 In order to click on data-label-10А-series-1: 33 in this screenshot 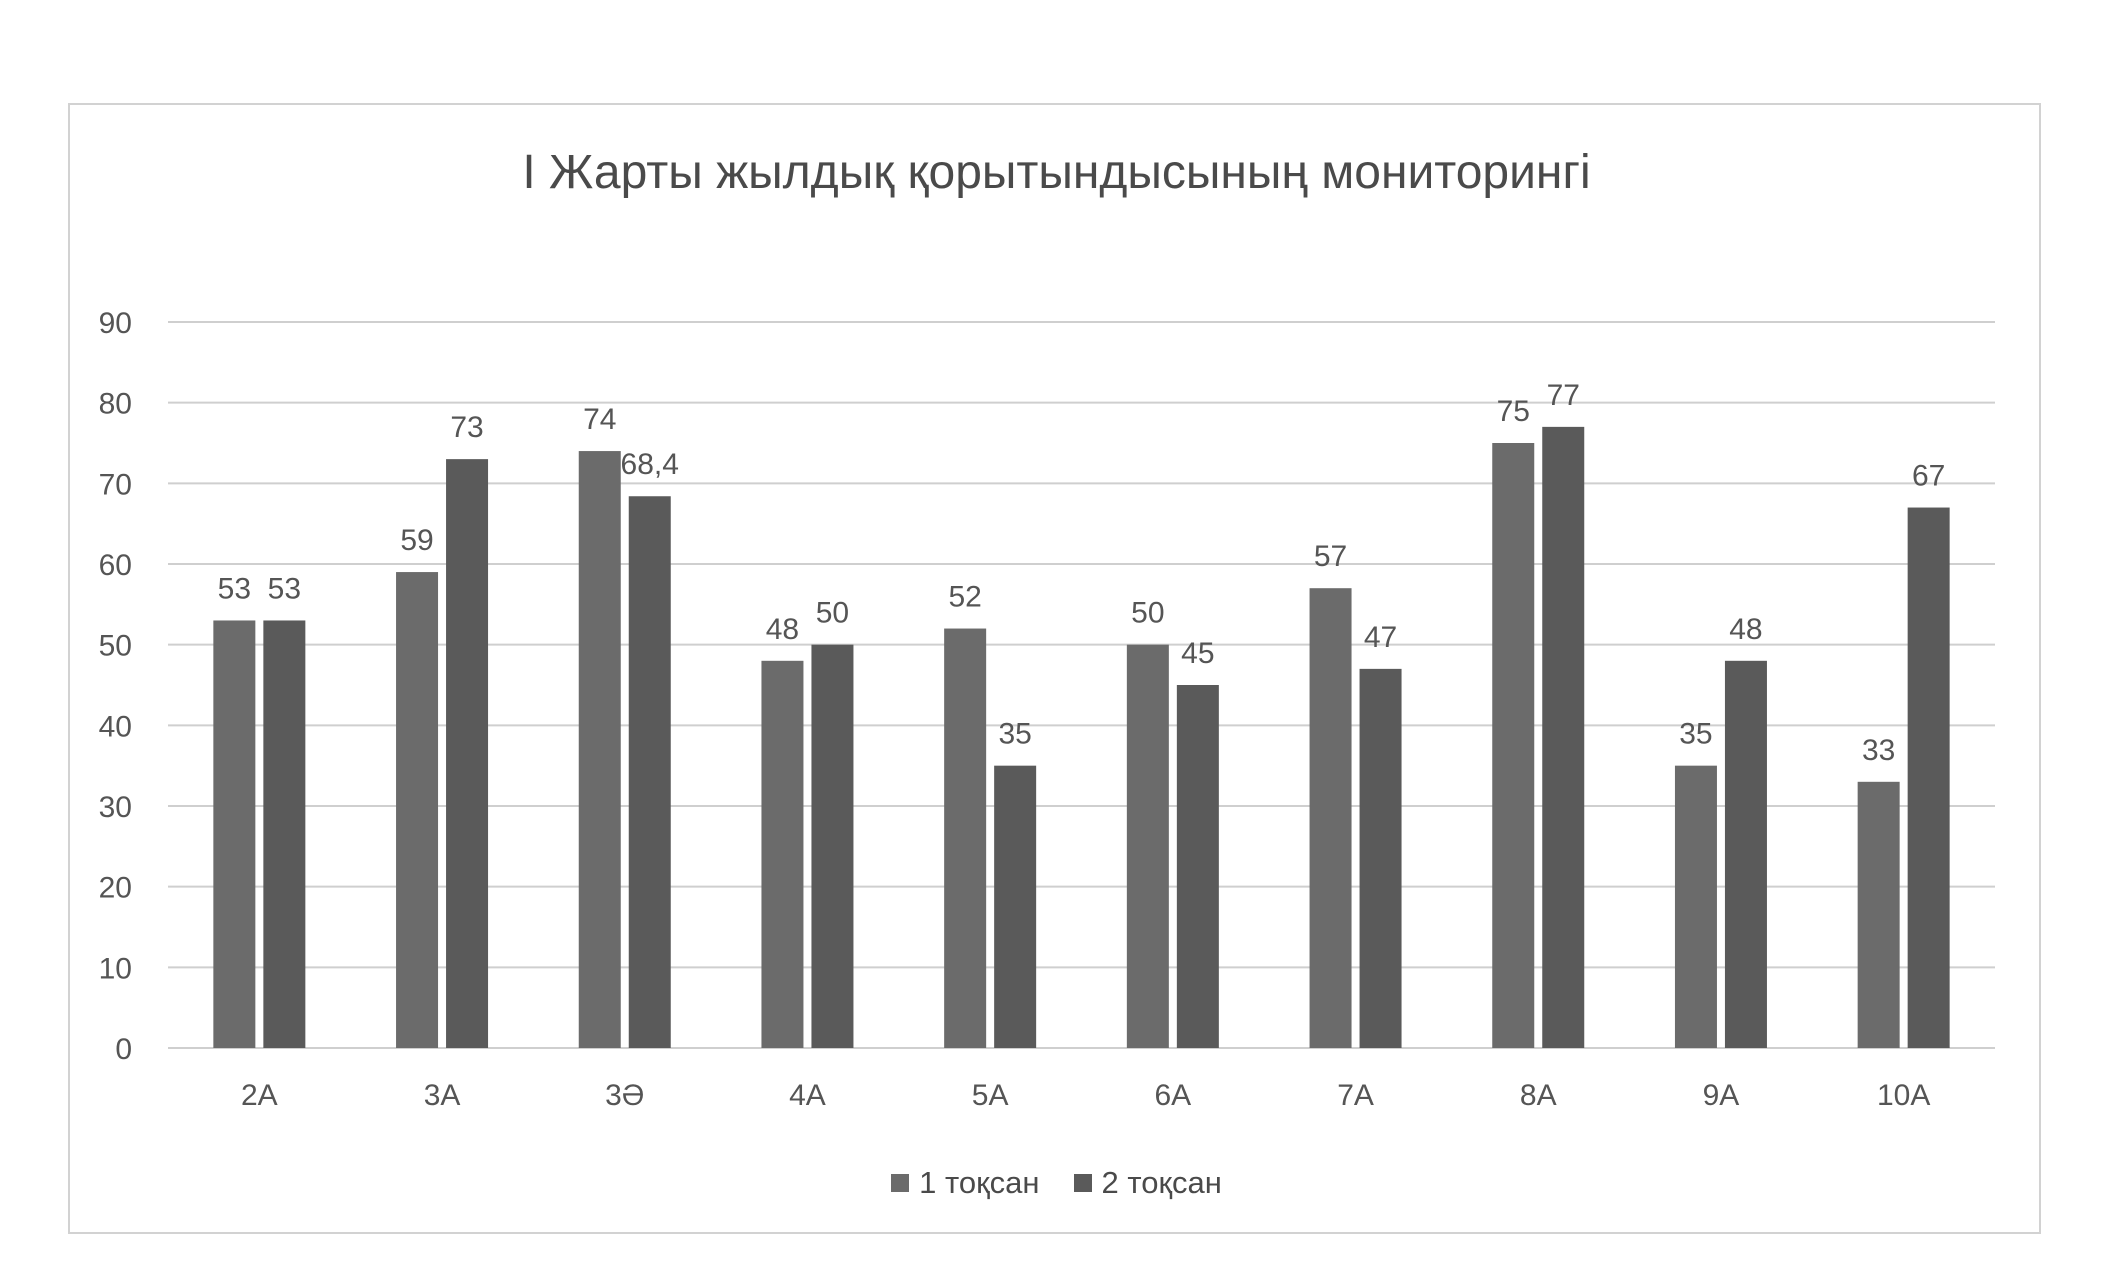, I will do `click(1878, 750)`.